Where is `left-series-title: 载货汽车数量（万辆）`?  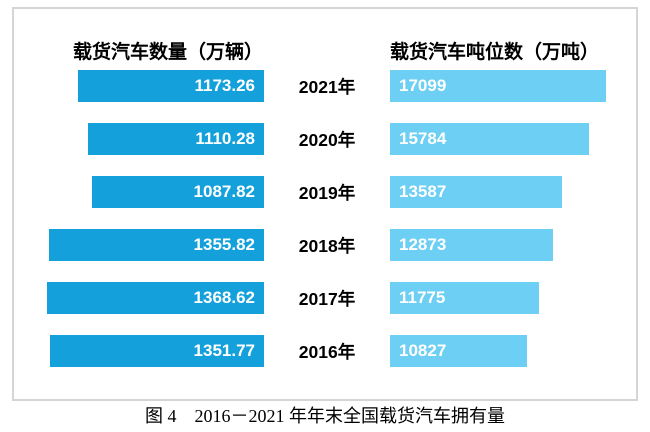 left-series-title: 载货汽车数量（万辆） is located at coordinates (167, 52).